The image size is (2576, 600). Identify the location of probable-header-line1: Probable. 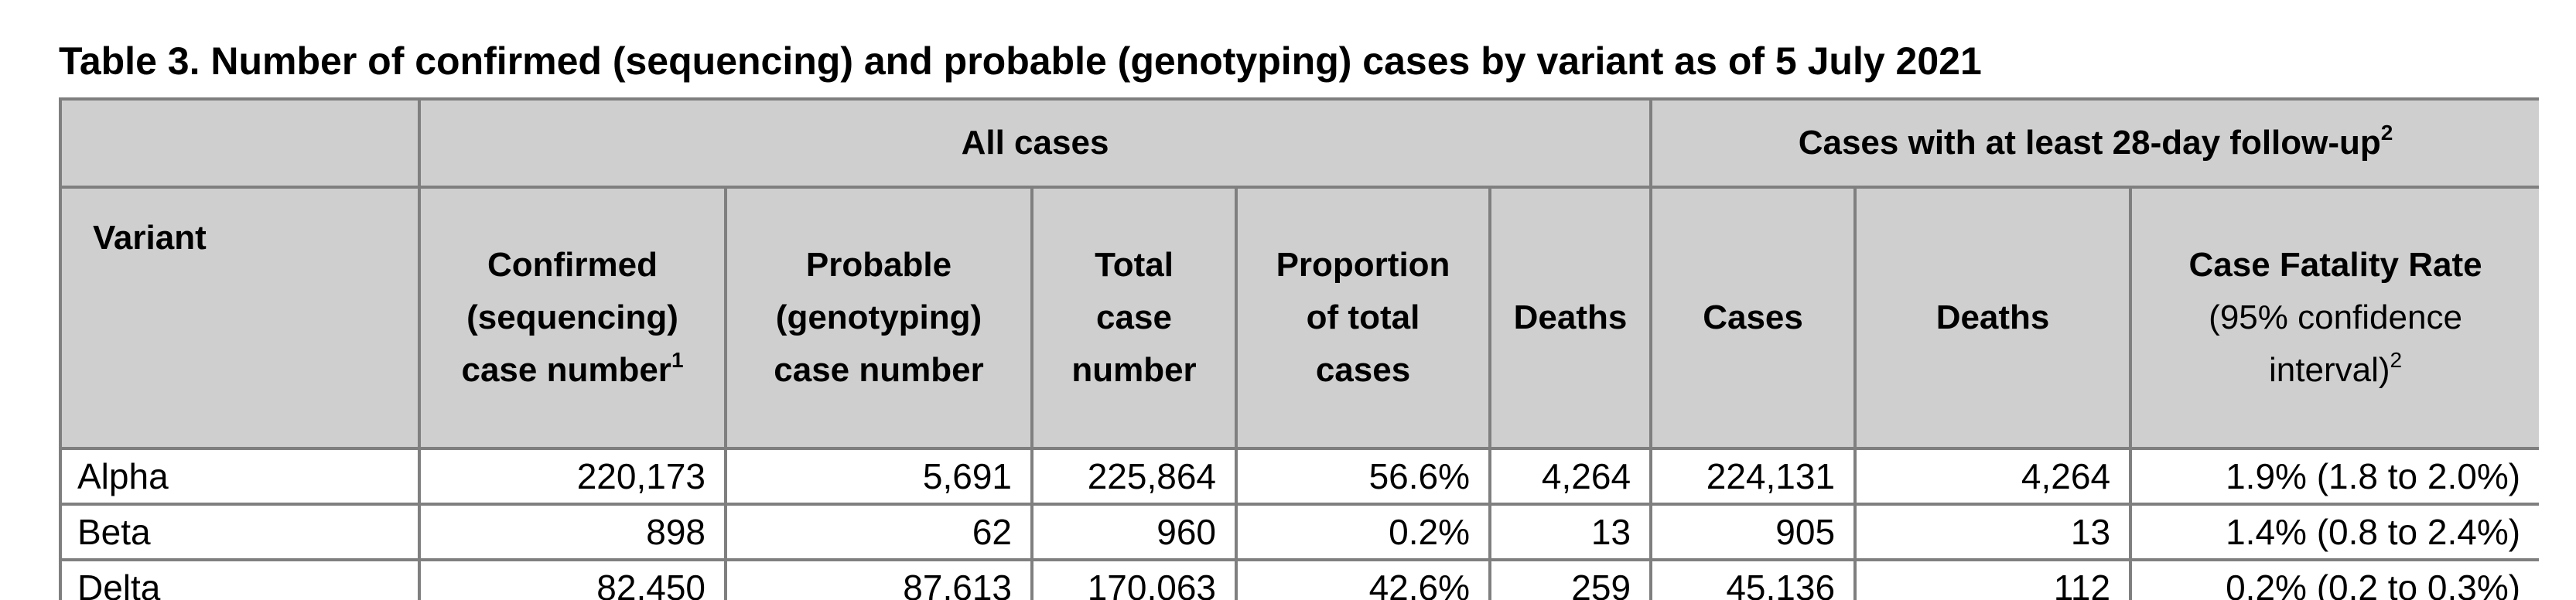
(878, 265).